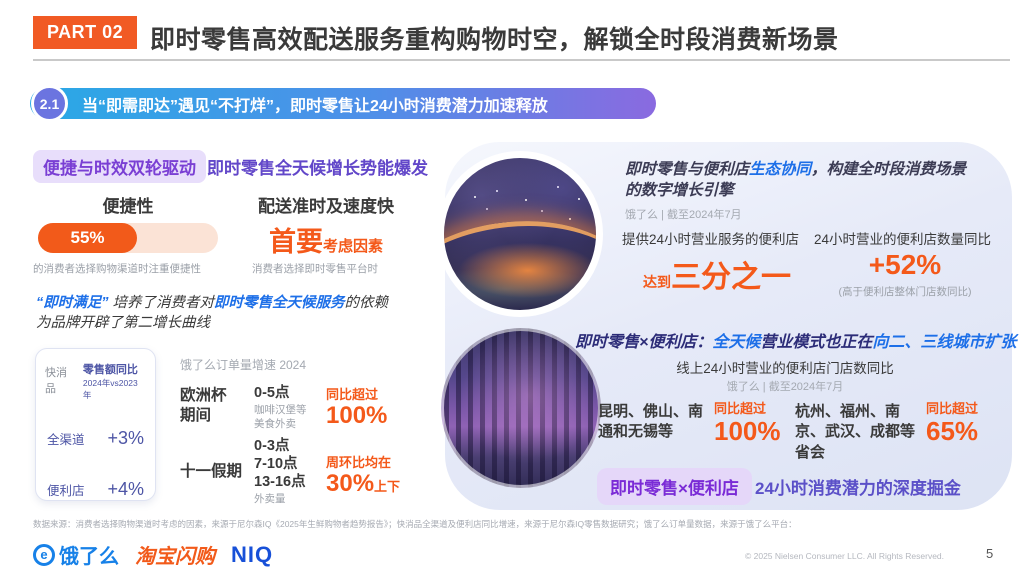  I want to click on table-row: 全渠道 +3%, so click(95, 438).